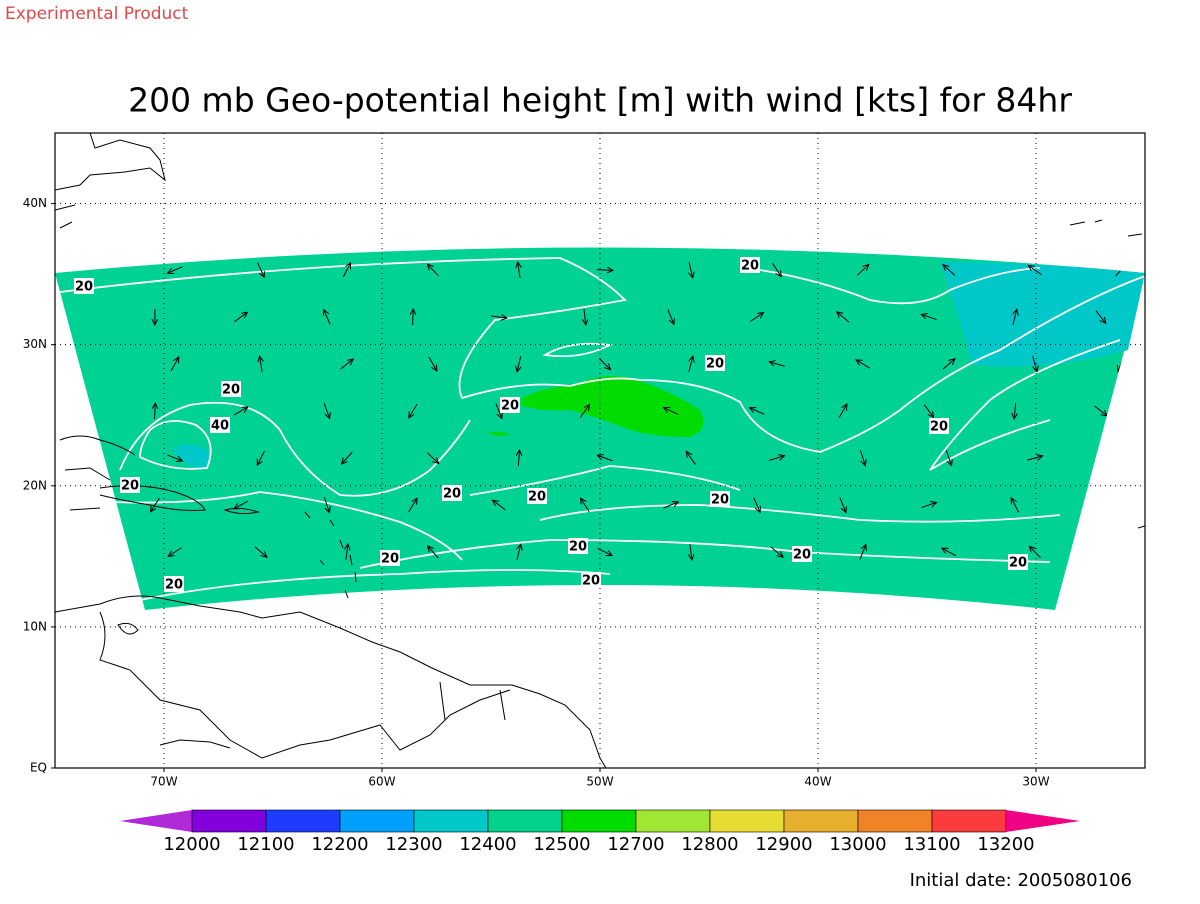 The width and height of the screenshot is (1200, 904). What do you see at coordinates (709, 844) in the screenshot?
I see `colorbar-label: 12800` at bounding box center [709, 844].